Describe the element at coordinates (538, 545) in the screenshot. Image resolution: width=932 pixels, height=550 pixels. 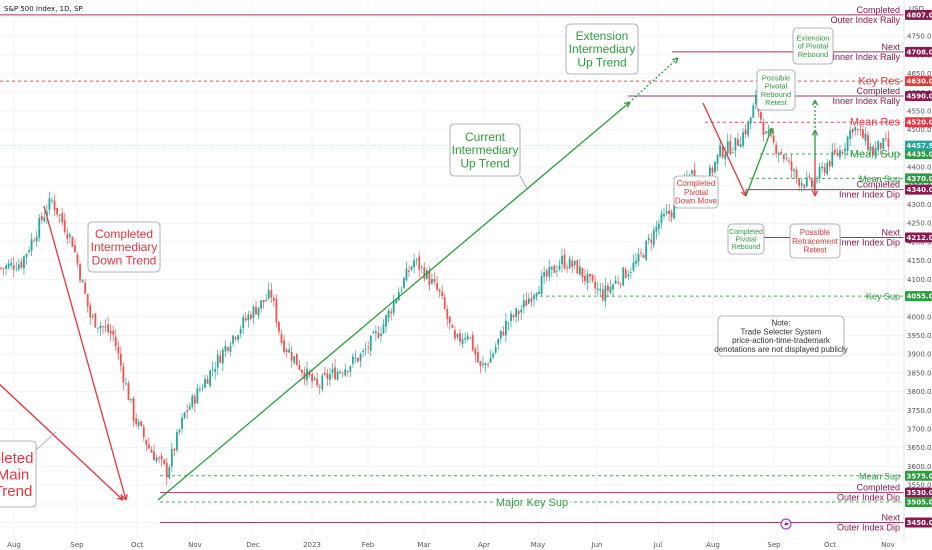
I see `x-tick-label: May` at that location.